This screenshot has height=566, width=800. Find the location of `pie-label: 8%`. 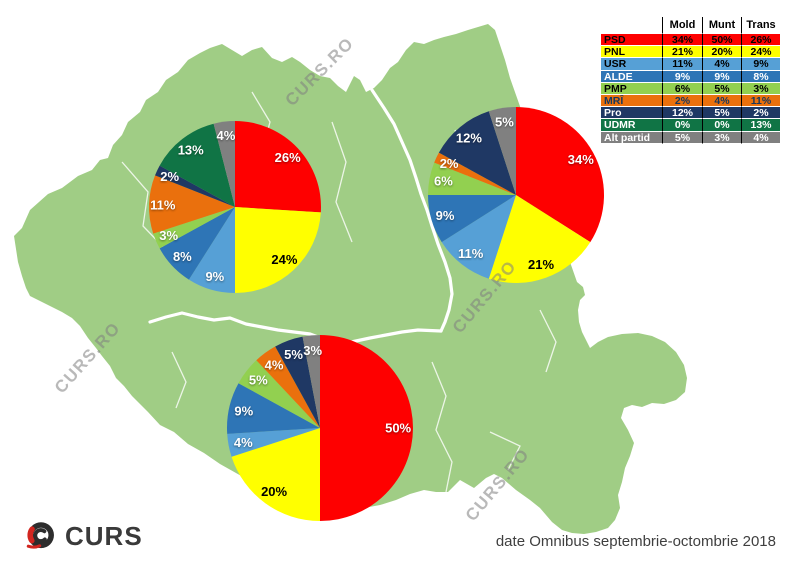

pie-label: 8% is located at coordinates (182, 256).